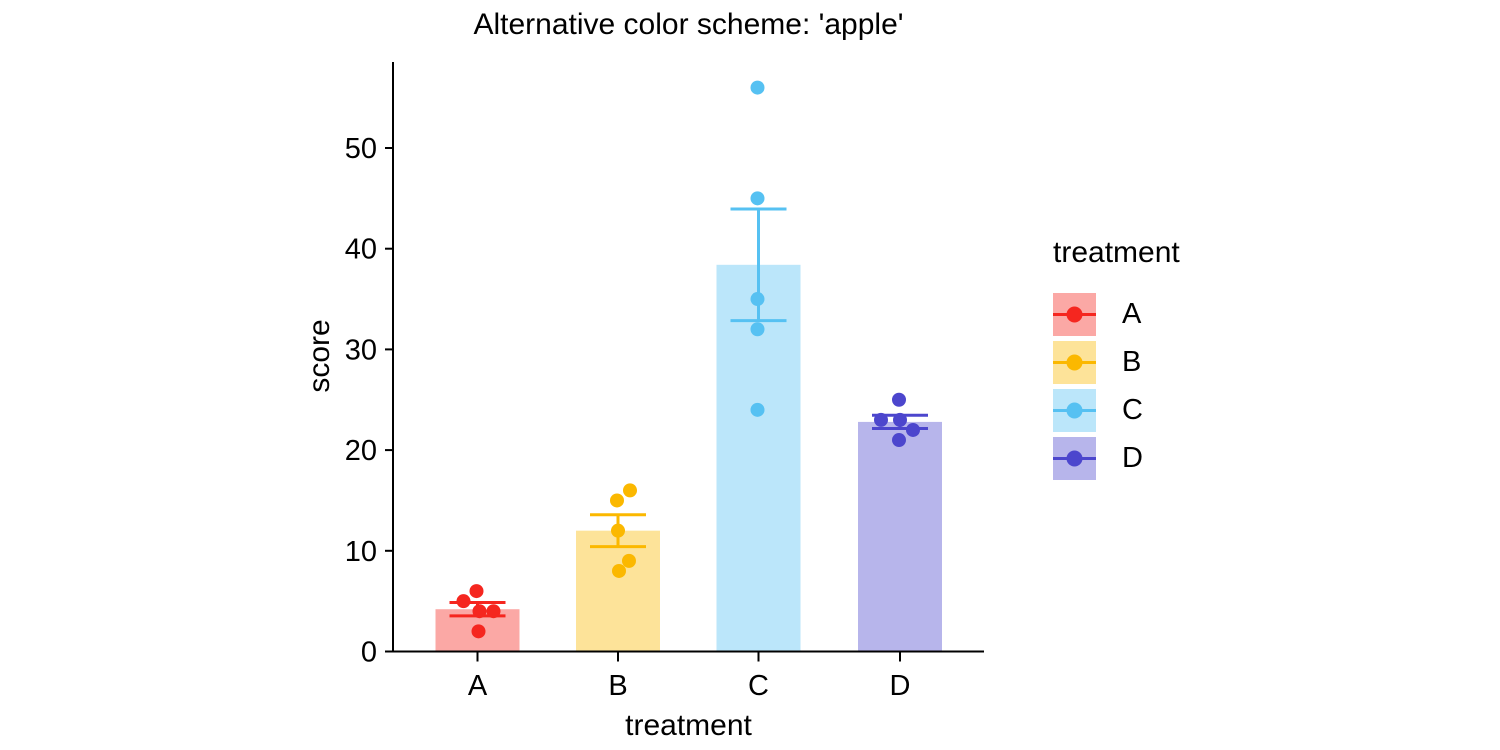  I want to click on y-tick-label-50: 50, so click(361, 149).